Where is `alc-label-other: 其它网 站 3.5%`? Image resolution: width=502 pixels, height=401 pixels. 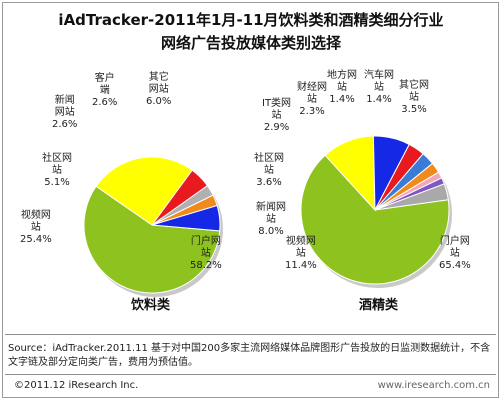
alc-label-other: 其它网 站 3.5% is located at coordinates (414, 97).